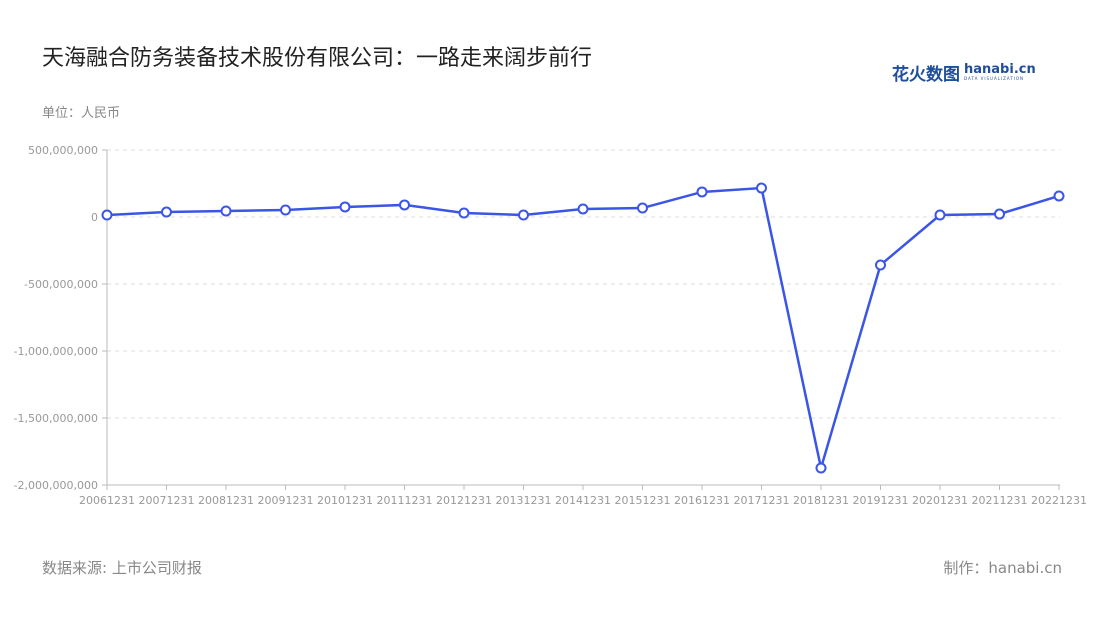 The image size is (1100, 620). Describe the element at coordinates (1000, 500) in the screenshot. I see `x-tick-label: 20211231` at that location.